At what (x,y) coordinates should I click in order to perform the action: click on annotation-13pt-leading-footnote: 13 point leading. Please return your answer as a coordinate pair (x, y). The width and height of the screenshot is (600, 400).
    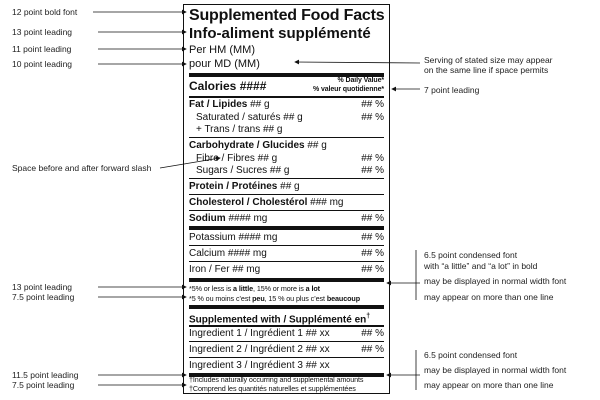
    Looking at the image, I should click on (42, 287).